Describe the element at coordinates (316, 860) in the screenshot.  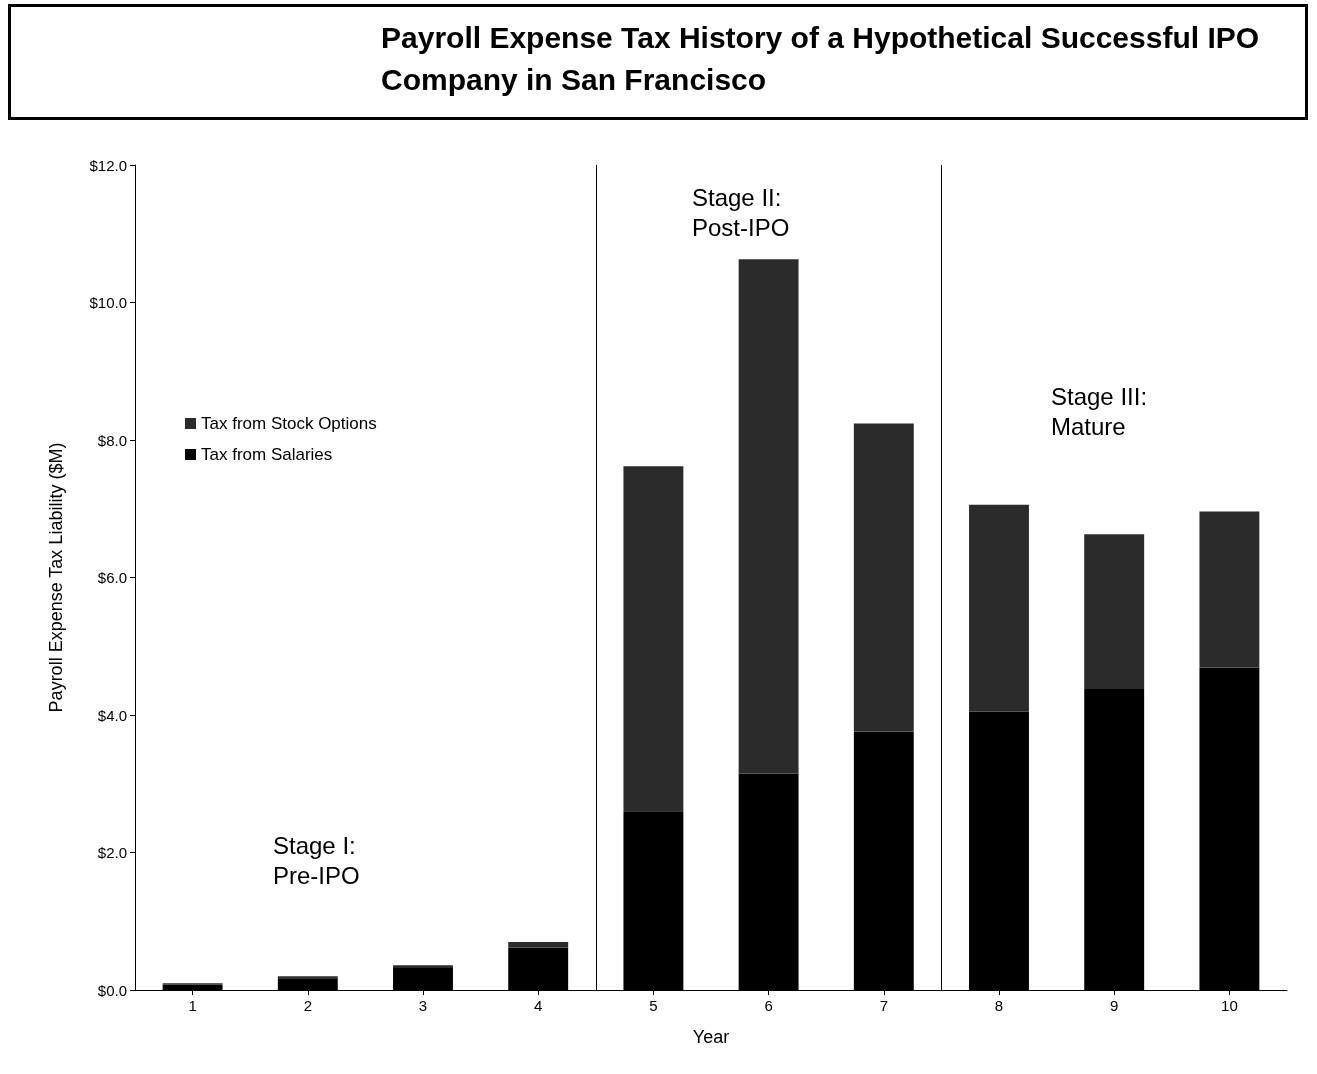
I see `annotation: Stage I: Pre-IPO` at that location.